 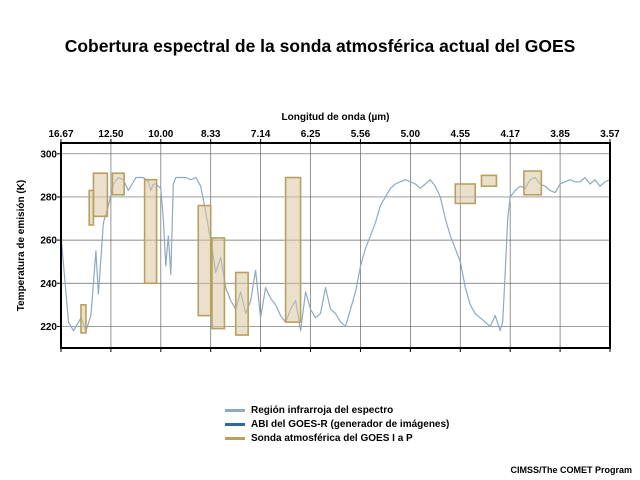 What do you see at coordinates (110, 134) in the screenshot?
I see `x-tick-label-1: 12.50` at bounding box center [110, 134].